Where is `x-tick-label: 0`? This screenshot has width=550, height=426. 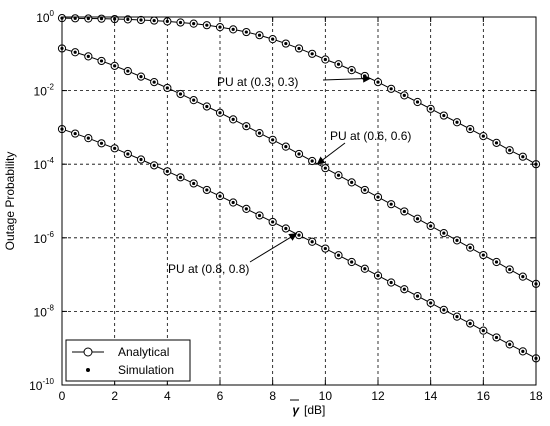
x-tick-label: 0 is located at coordinates (62, 396).